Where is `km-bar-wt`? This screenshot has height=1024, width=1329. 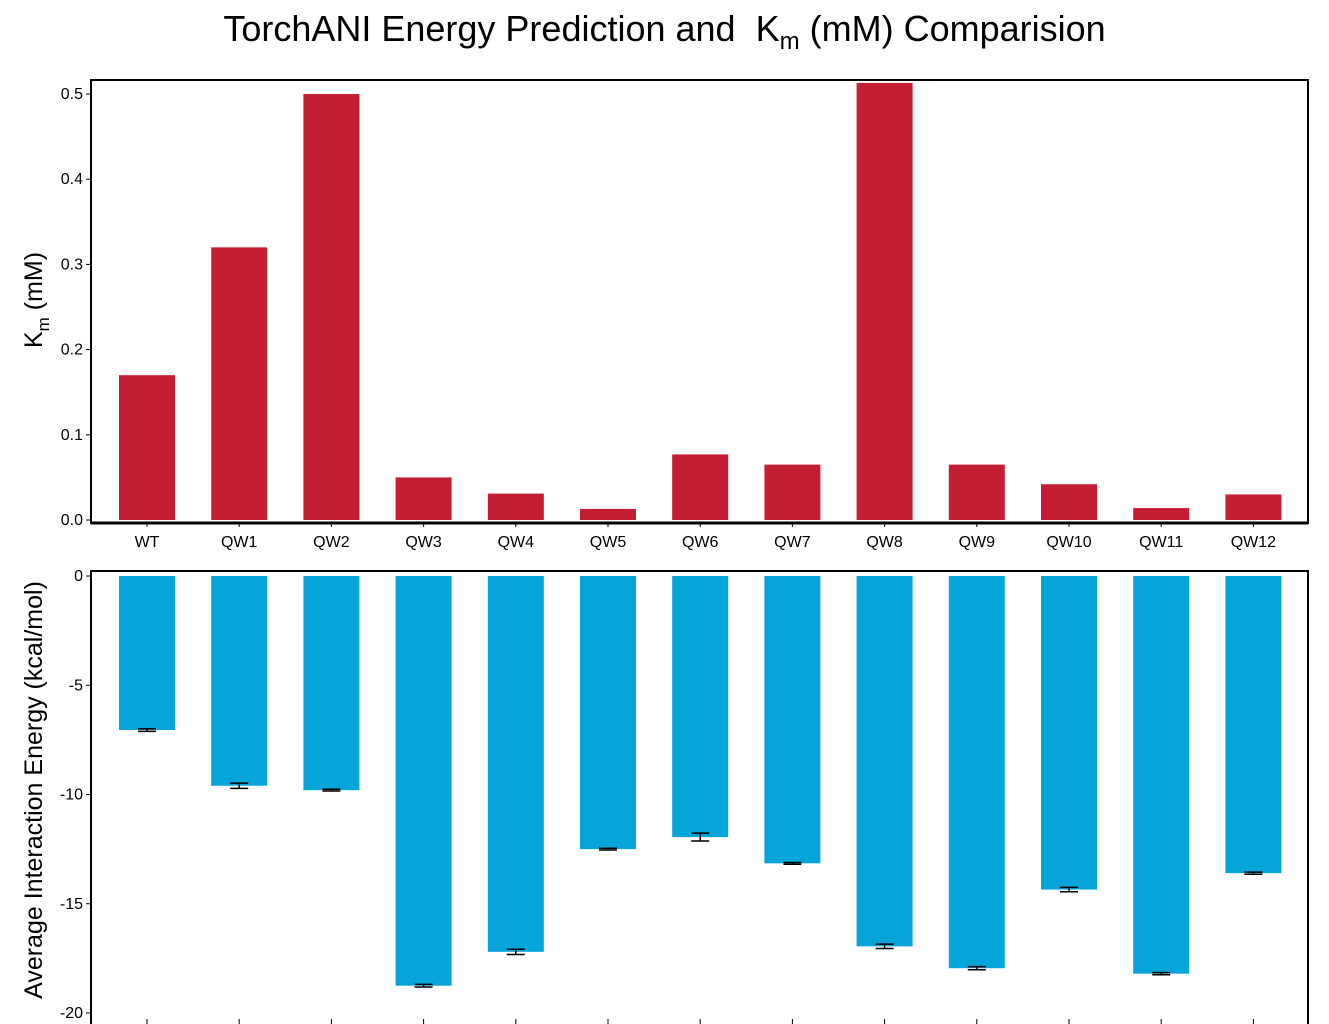
km-bar-wt is located at coordinates (147, 447).